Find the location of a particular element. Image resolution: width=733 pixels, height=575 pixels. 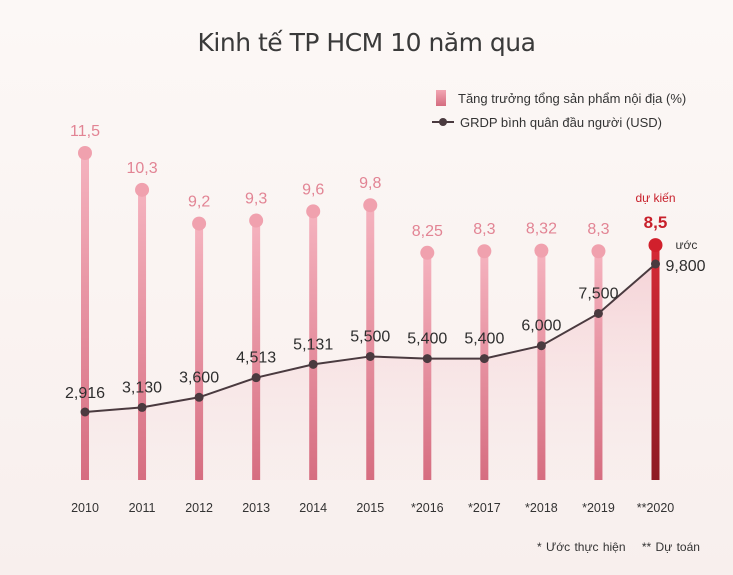

legend-item-growth: Tăng trưởng tổng sản phẩm nội địa (%) is located at coordinates (559, 98).